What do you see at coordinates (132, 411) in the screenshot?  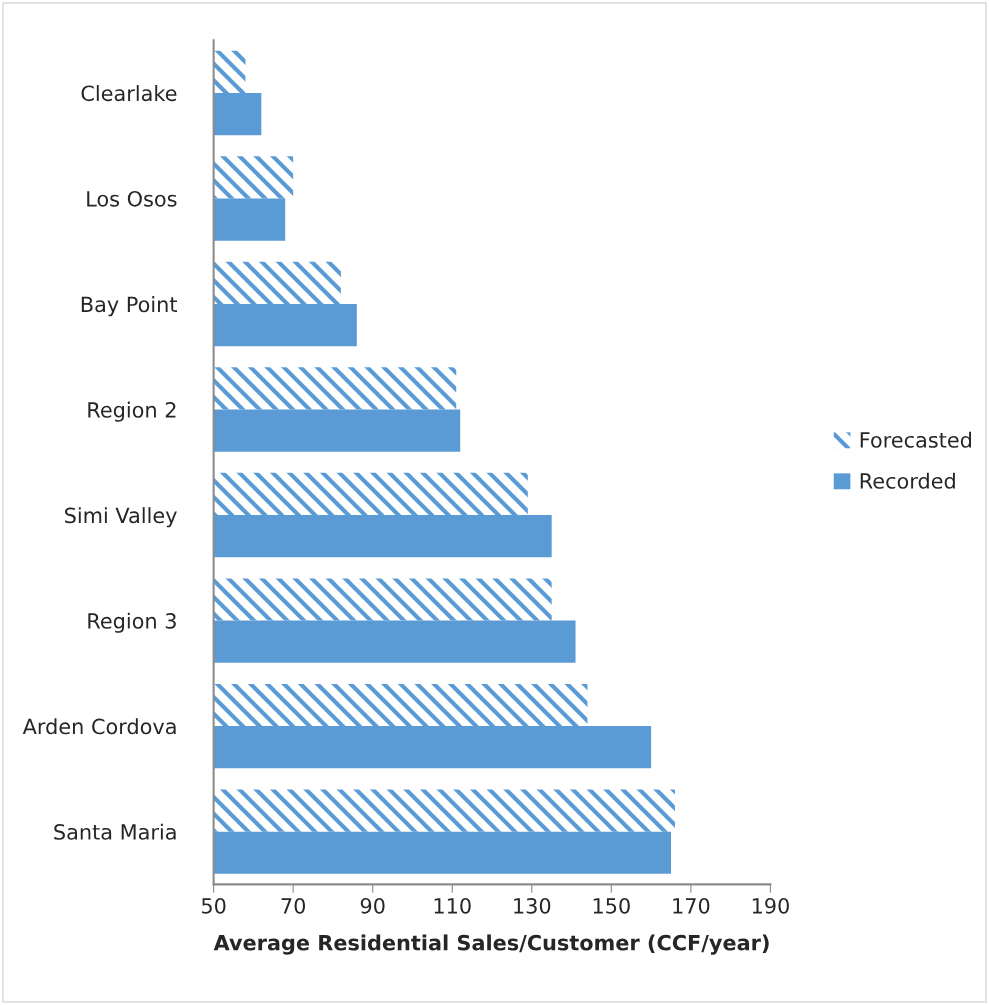 I see `y-tick-label: Region 2` at bounding box center [132, 411].